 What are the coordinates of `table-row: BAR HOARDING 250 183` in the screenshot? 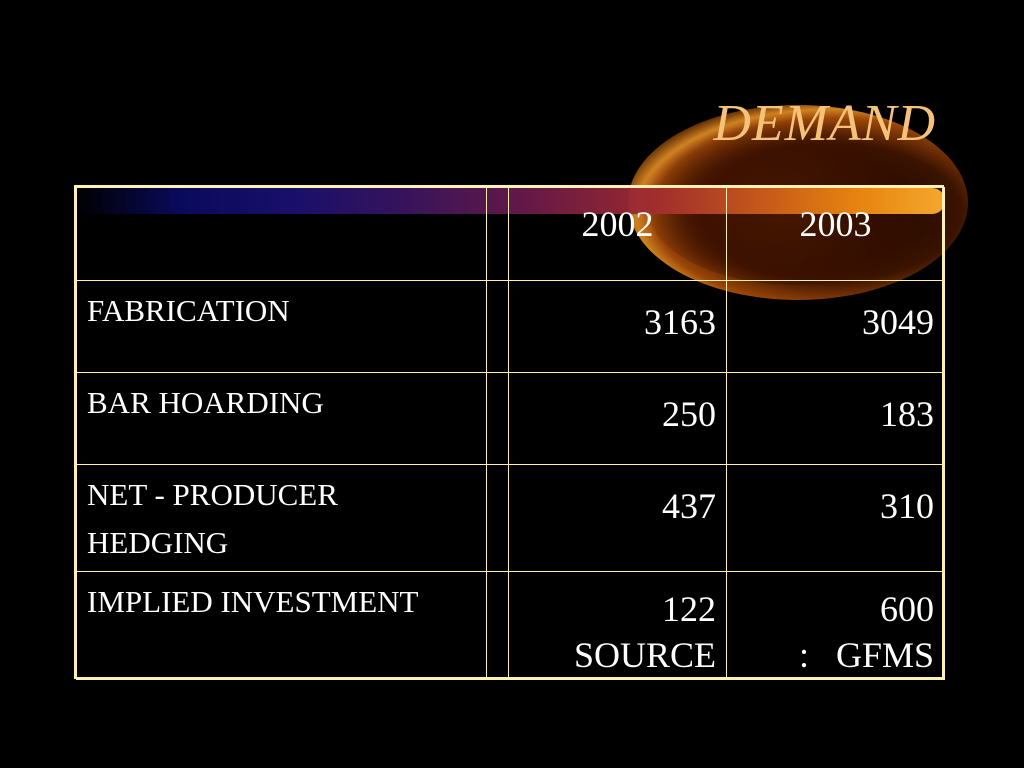 It's located at (510, 418).